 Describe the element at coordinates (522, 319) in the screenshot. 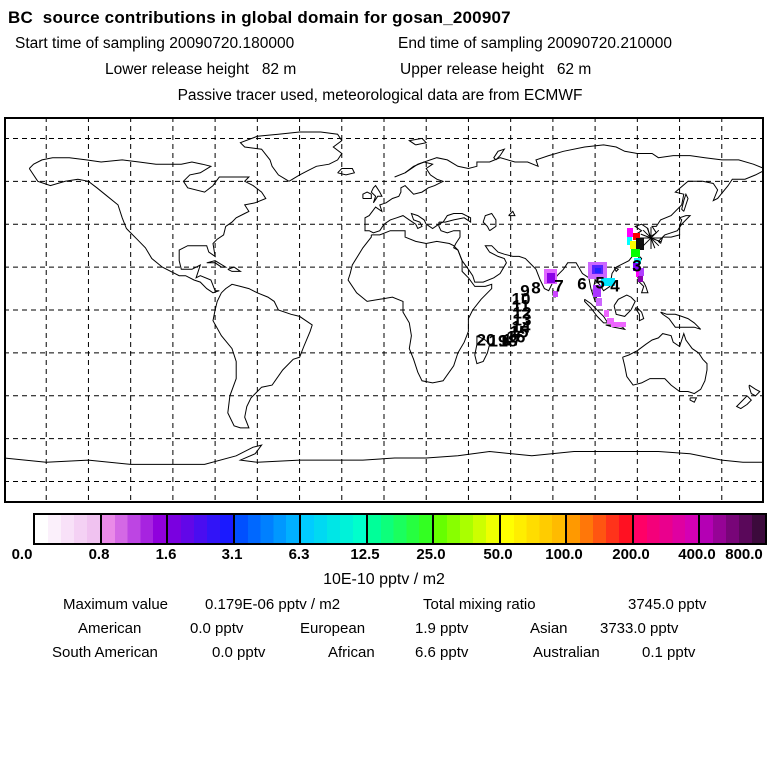

I see `trajectory-day-label: 13` at that location.